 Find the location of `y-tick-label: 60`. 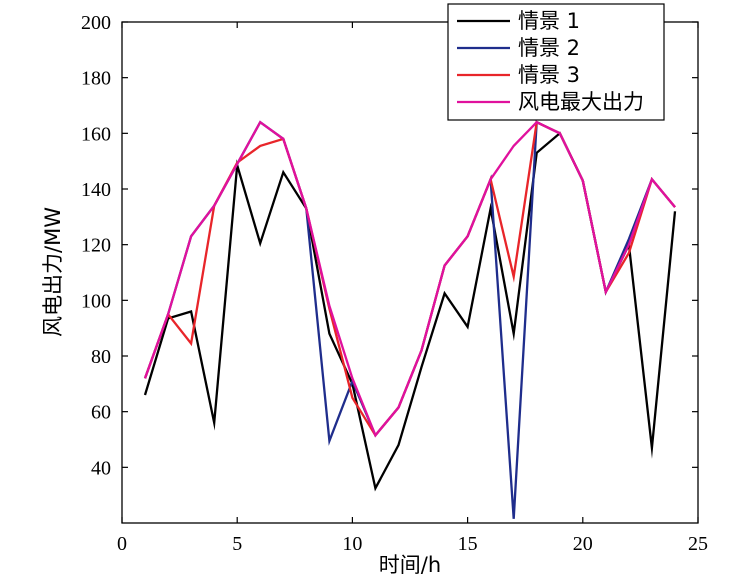

y-tick-label: 60 is located at coordinates (101, 413).